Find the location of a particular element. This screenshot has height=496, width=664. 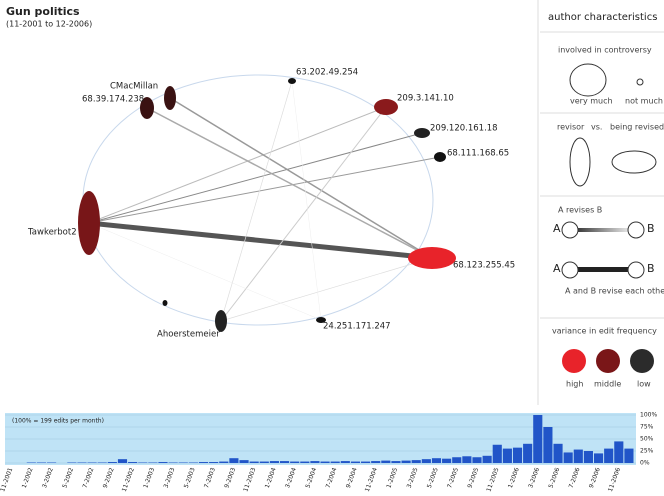

y-tick-label: 50% is located at coordinates (647, 439).